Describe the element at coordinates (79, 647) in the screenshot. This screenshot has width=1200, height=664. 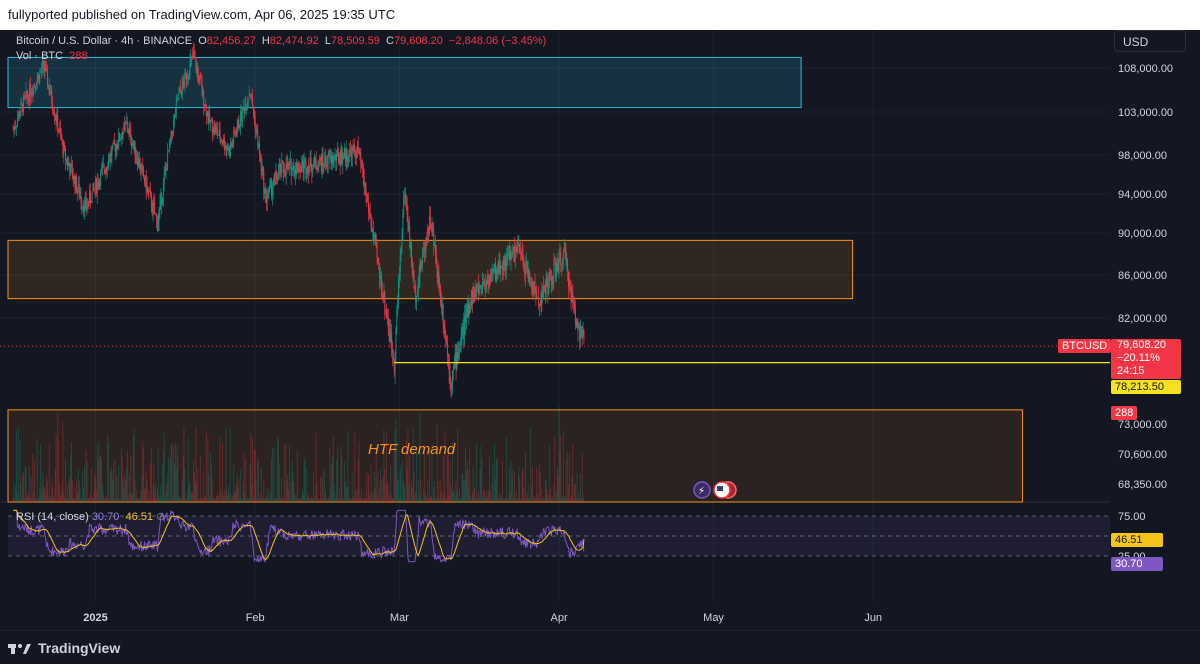
I see `footer-brand: TradingView` at that location.